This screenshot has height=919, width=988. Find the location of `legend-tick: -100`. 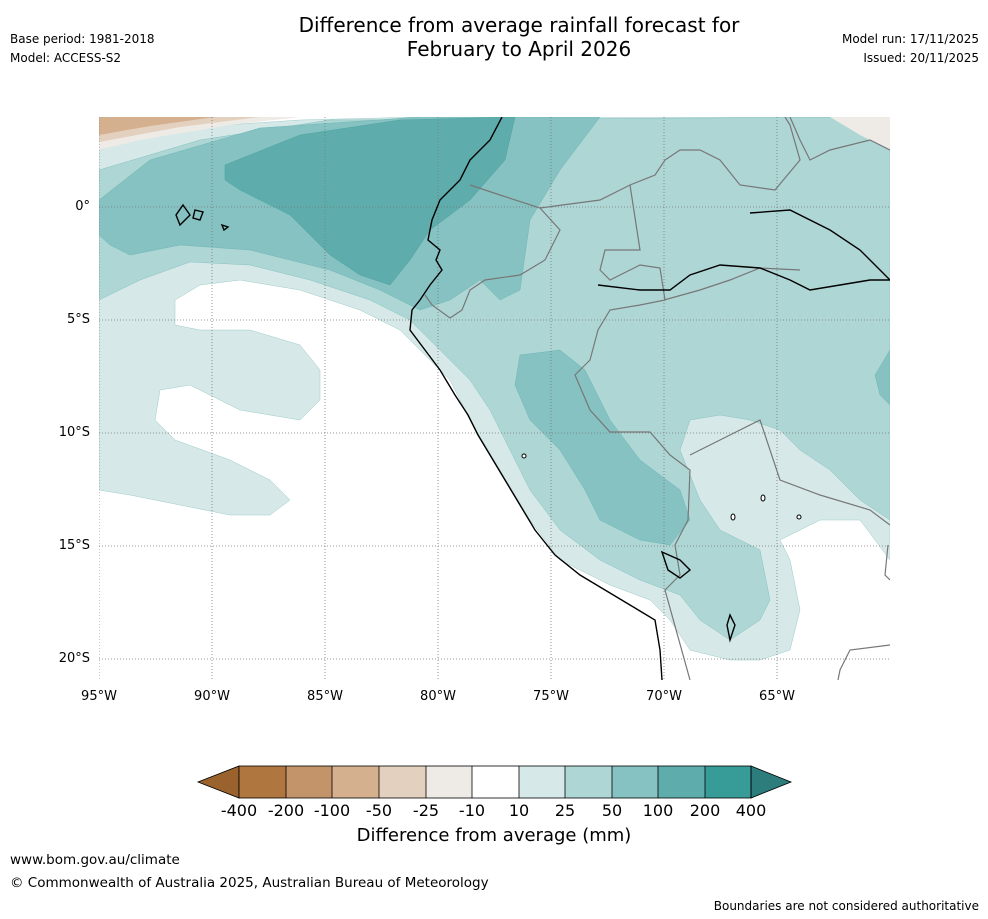

legend-tick: -100 is located at coordinates (332, 810).